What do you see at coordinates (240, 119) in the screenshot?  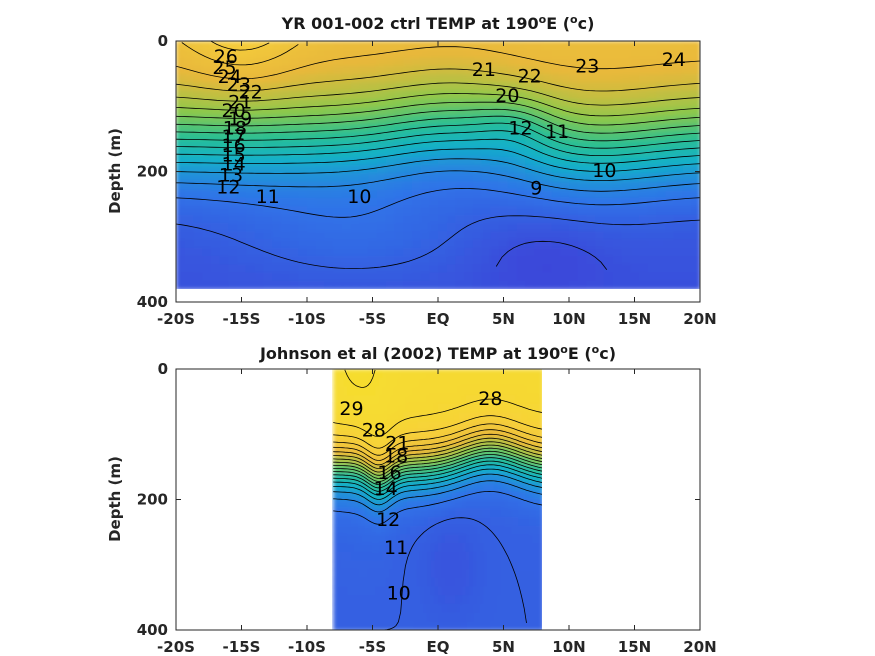 I see `contour-label: 19` at bounding box center [240, 119].